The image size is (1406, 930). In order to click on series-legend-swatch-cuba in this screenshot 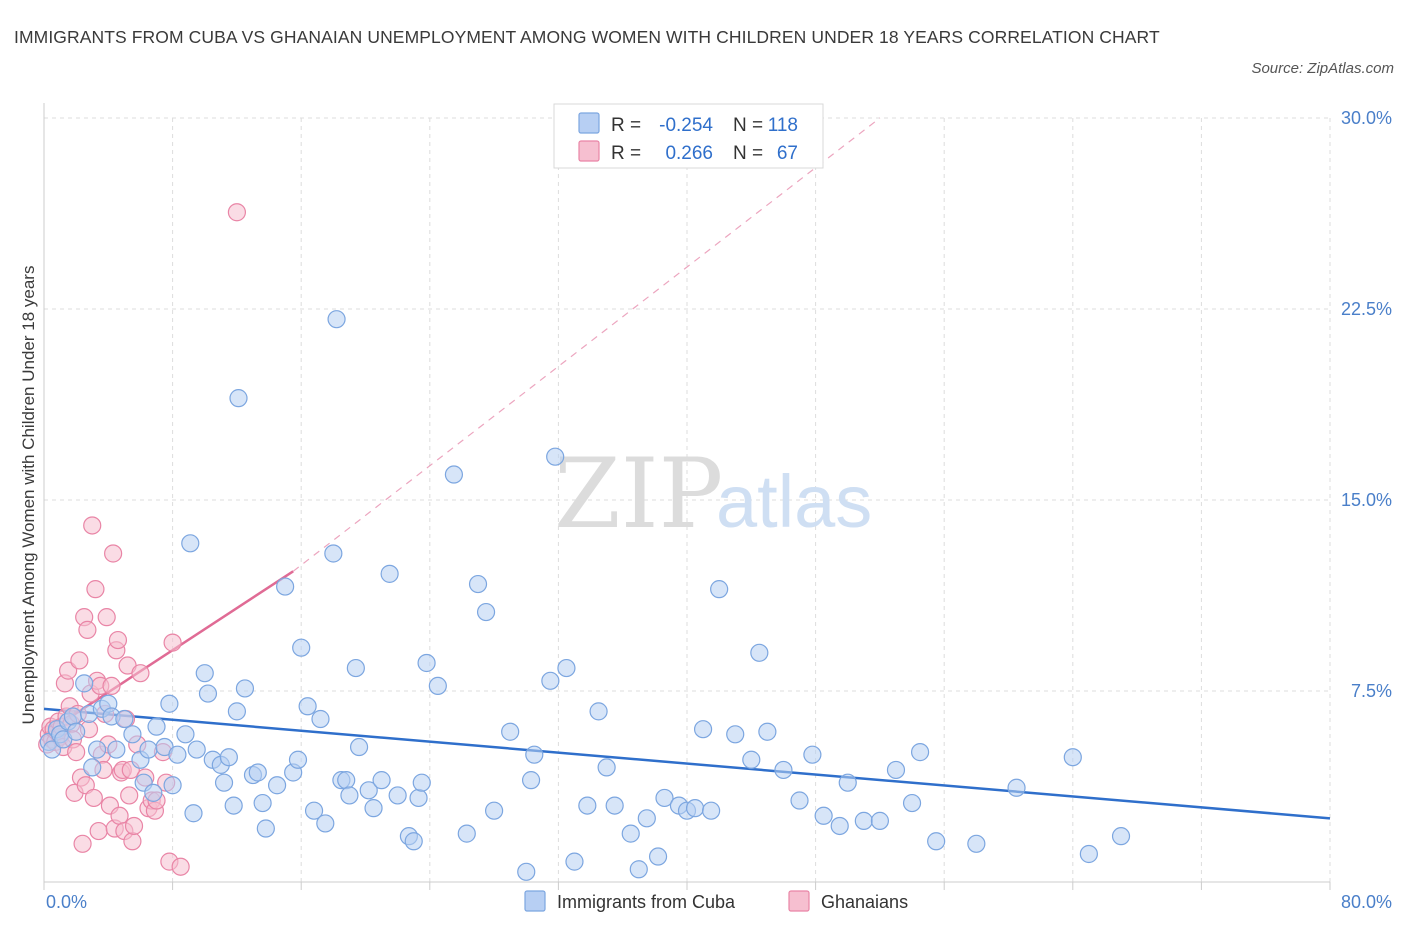, I will do `click(535, 901)`.